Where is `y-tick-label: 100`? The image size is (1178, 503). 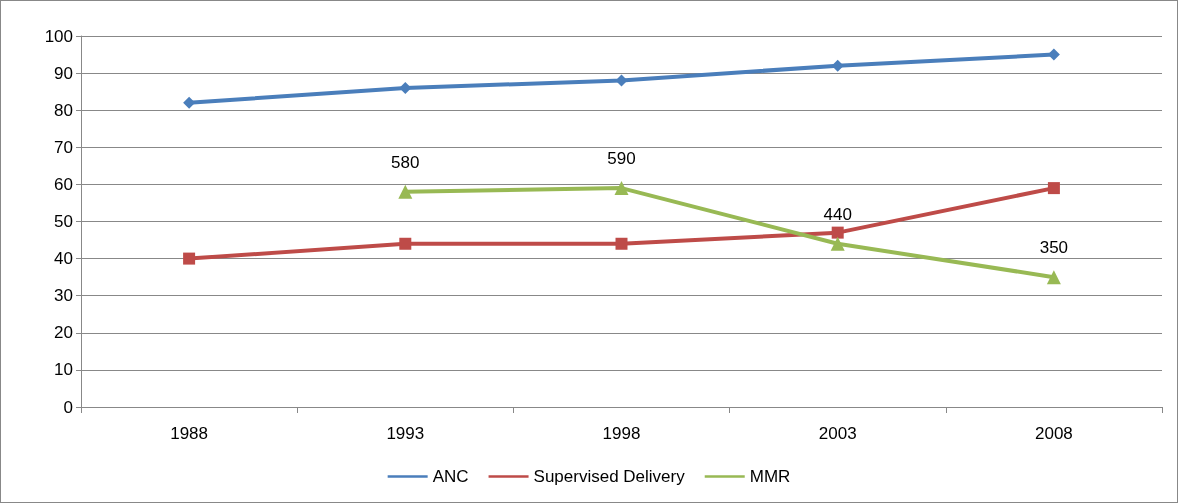
y-tick-label: 100 is located at coordinates (58, 36).